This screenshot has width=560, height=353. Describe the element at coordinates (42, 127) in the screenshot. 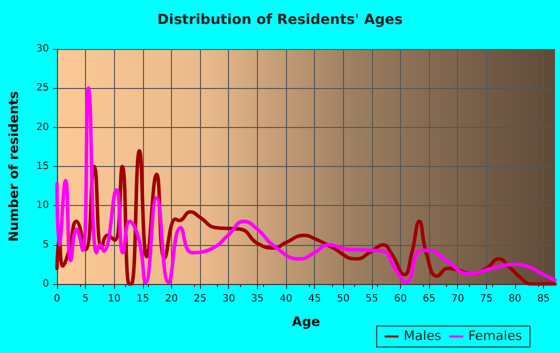

I see `y-tick-label: 20` at that location.